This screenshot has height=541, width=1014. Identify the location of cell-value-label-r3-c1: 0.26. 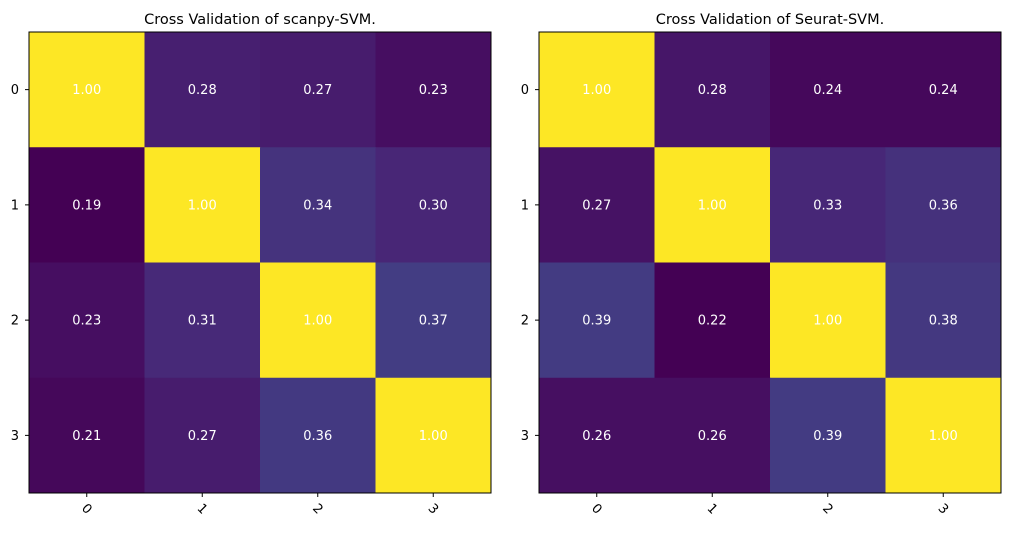
(712, 436).